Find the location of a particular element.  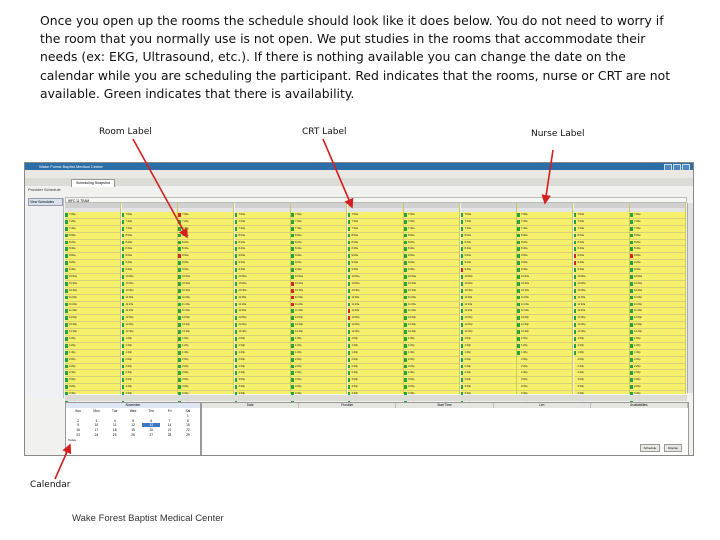

column-subheader is located at coordinates (375, 210).